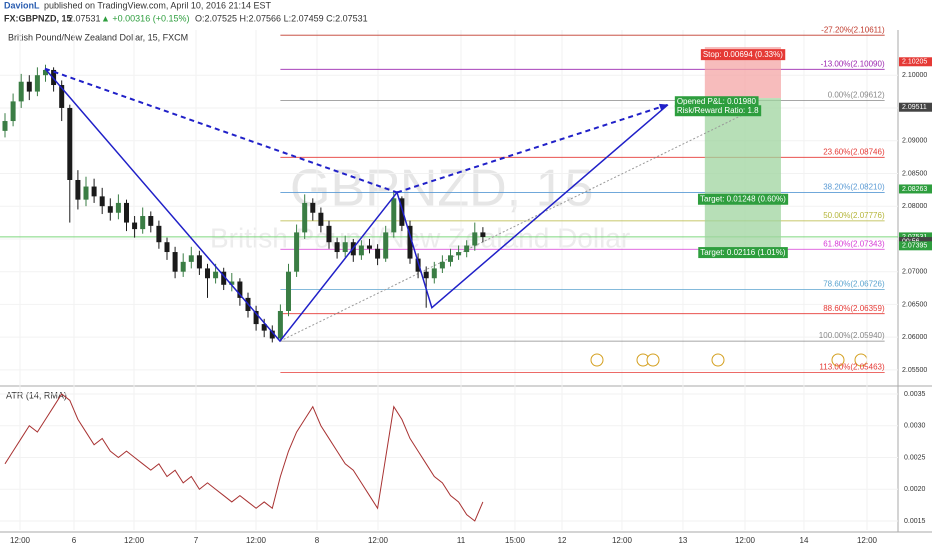 The image size is (932, 550). Describe the element at coordinates (854, 308) in the screenshot. I see `fib-label: 88.60%(2.06359)` at that location.